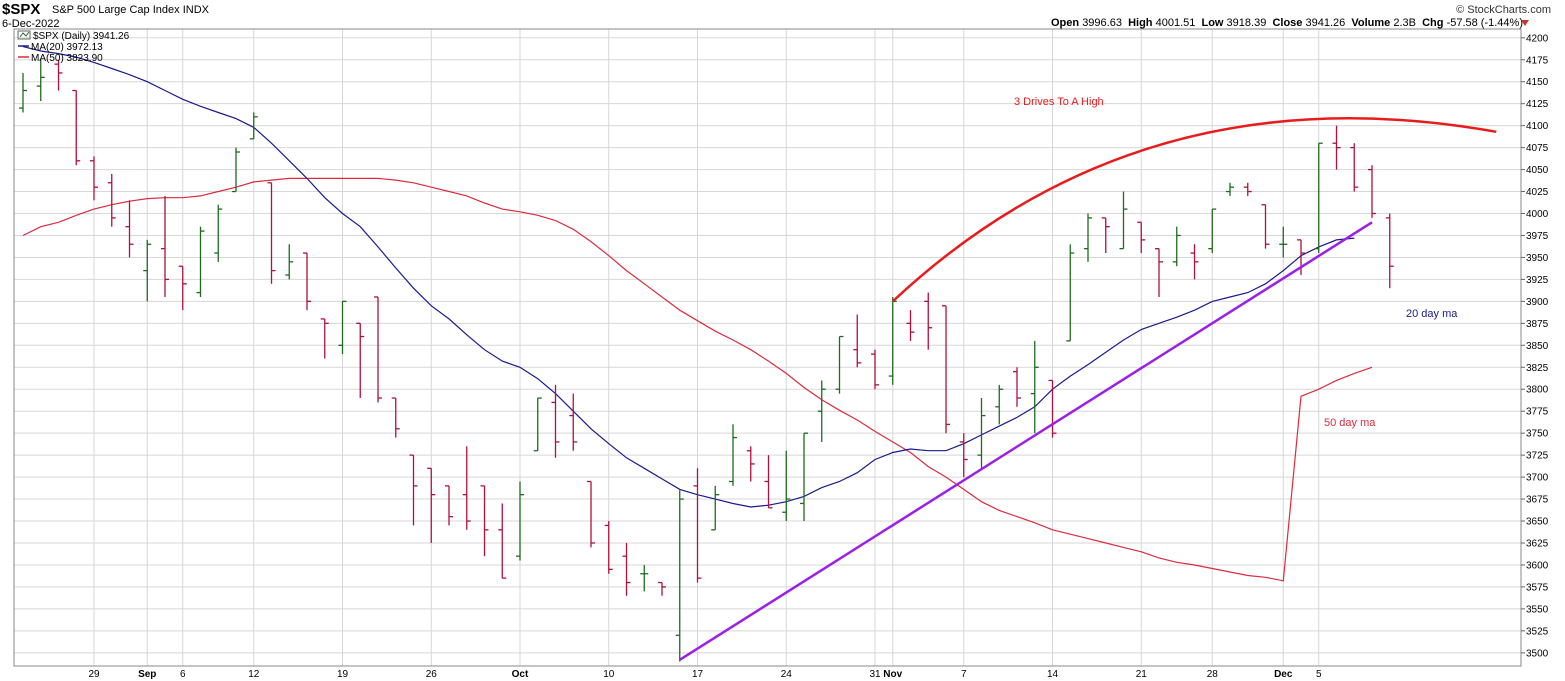  What do you see at coordinates (254, 674) in the screenshot?
I see `x-tick-label: 12` at bounding box center [254, 674].